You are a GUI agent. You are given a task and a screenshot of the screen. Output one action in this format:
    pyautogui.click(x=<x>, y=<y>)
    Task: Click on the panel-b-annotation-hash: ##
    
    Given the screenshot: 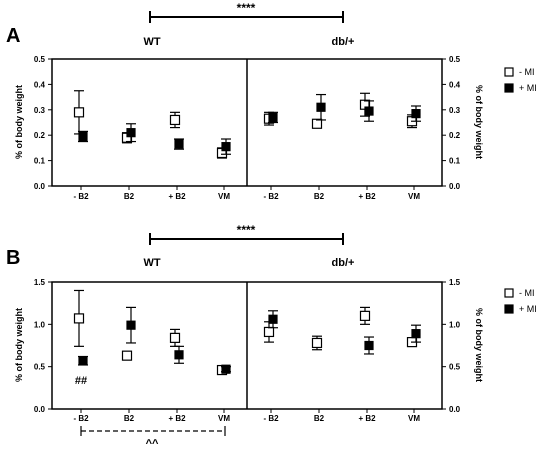 What is the action you would take?
    pyautogui.click(x=81, y=381)
    